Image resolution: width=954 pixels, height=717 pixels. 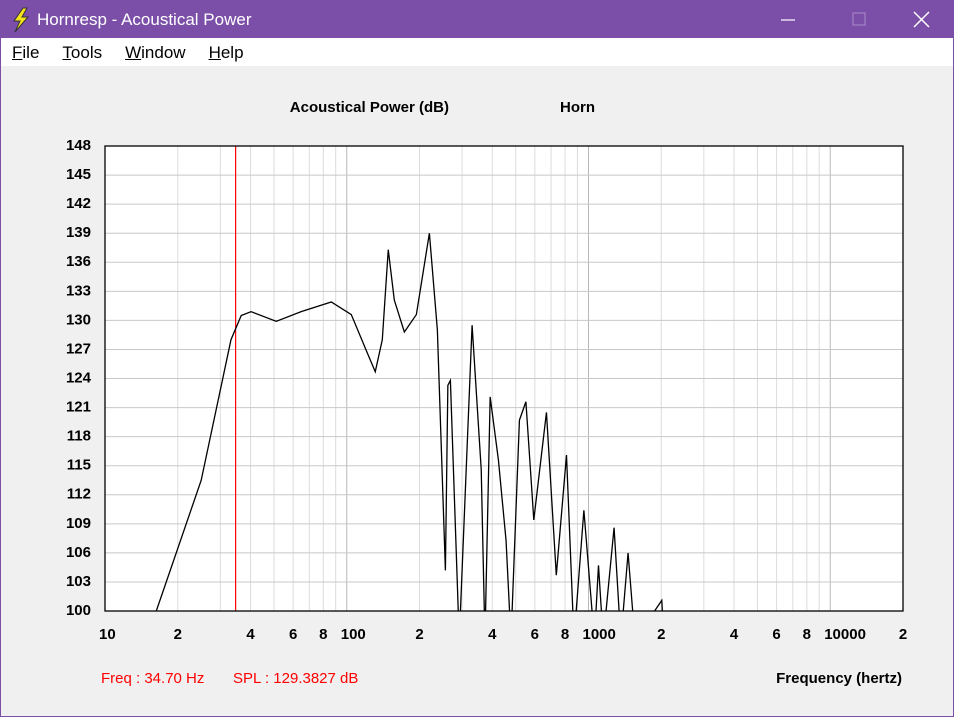 What do you see at coordinates (82, 52) in the screenshot?
I see `menu-item: Tools` at bounding box center [82, 52].